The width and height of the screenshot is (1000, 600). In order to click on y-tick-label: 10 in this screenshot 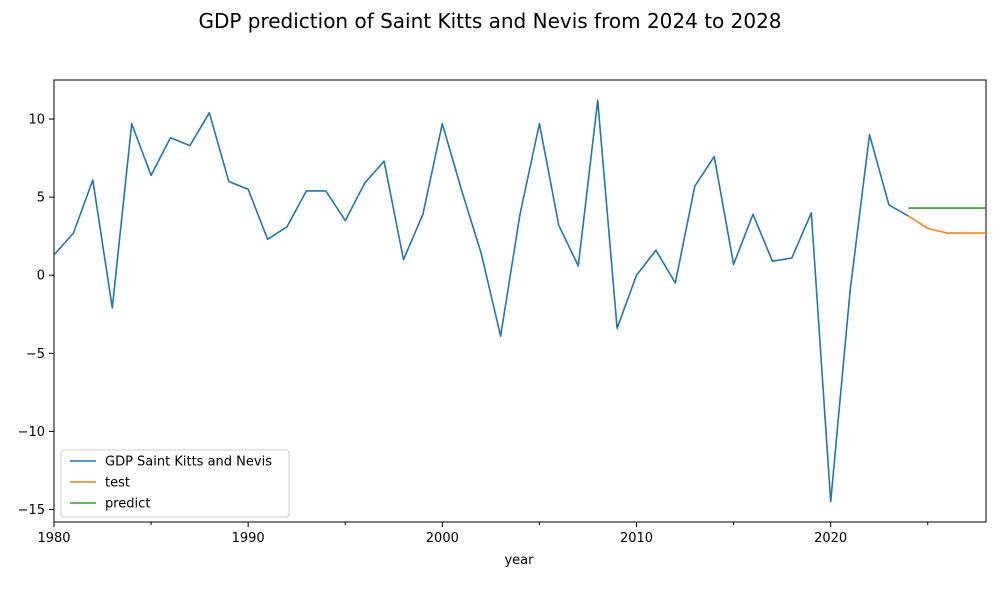, I will do `click(36, 120)`.